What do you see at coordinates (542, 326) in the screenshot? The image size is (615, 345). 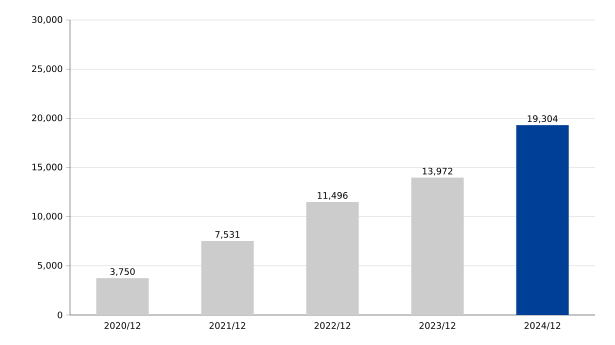 I see `x-tick-label: 2024/12` at bounding box center [542, 326].